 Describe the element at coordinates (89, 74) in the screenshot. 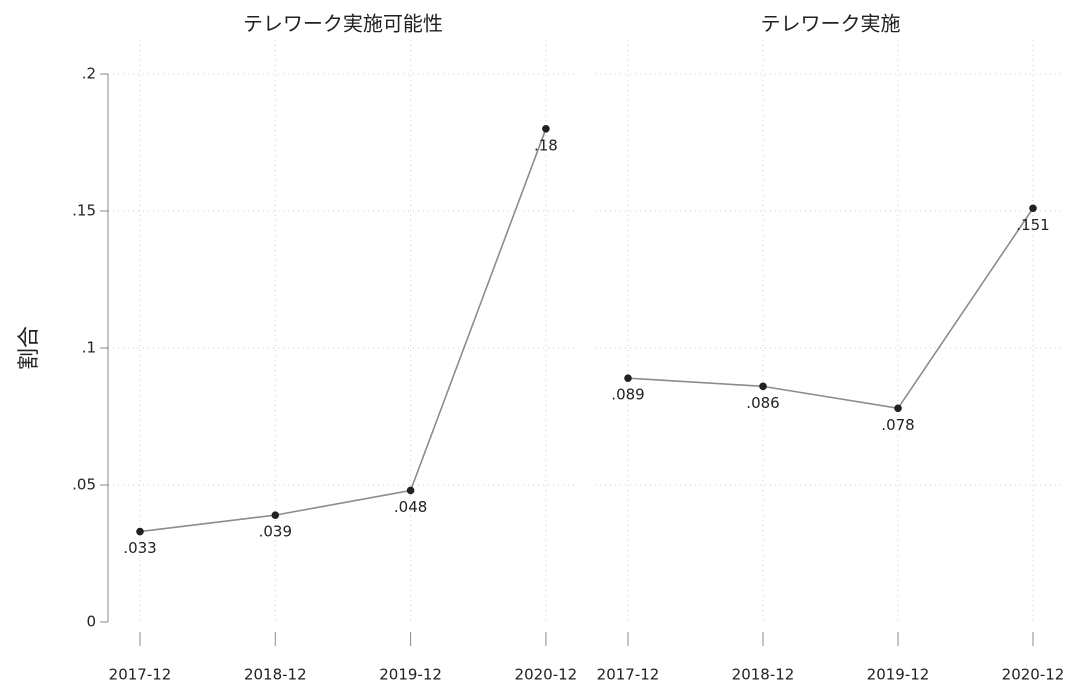

I see `y-tick-label: .2` at that location.